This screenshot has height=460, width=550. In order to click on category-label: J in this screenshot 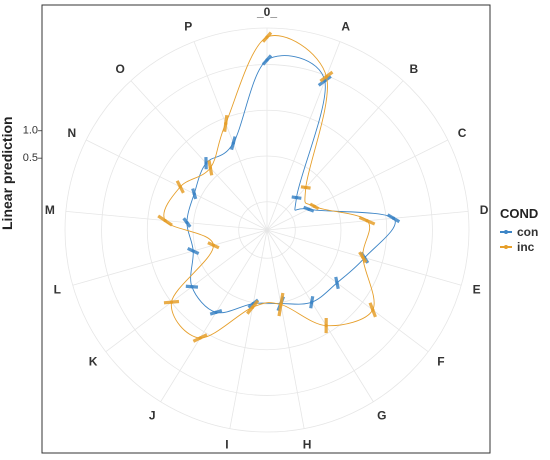, I will do `click(152, 415)`.